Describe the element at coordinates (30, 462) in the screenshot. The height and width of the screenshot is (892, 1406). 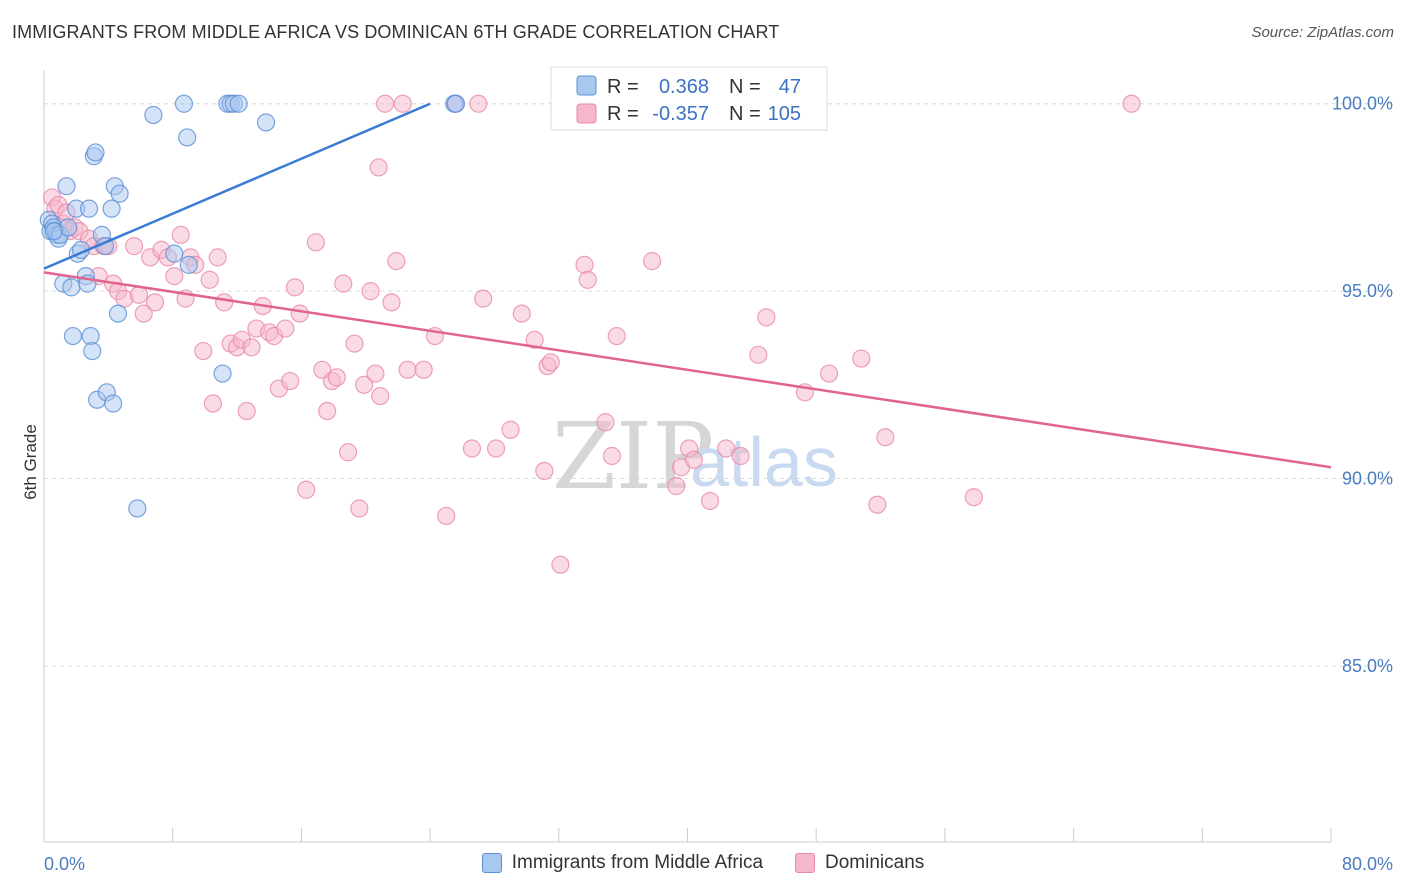
I see `y-axis-label: 6th Grade` at that location.